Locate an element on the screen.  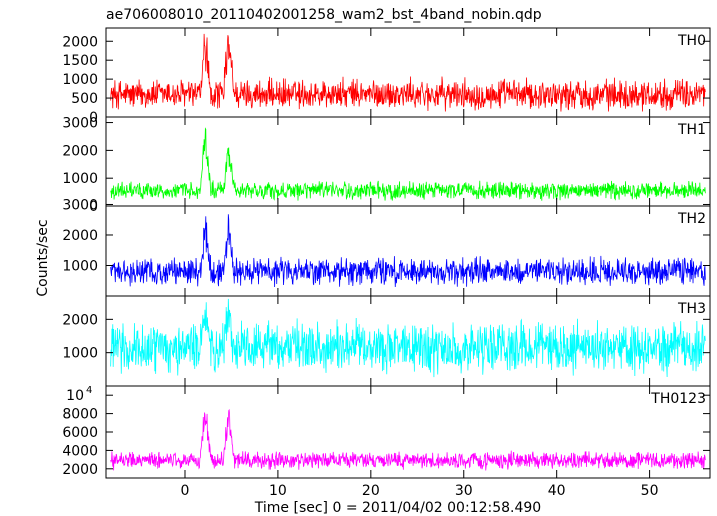
x-tick-label: 30 is located at coordinates (464, 491).